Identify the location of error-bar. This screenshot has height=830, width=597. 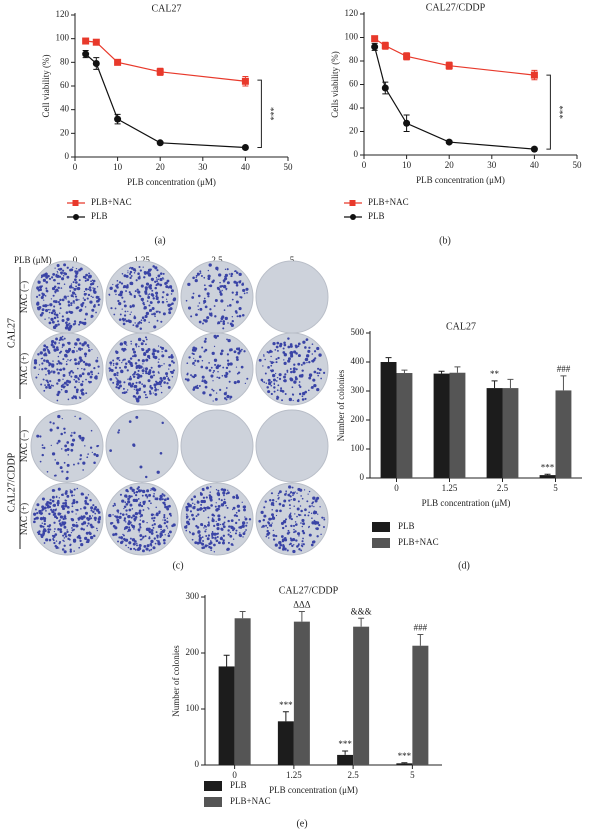
(420, 640).